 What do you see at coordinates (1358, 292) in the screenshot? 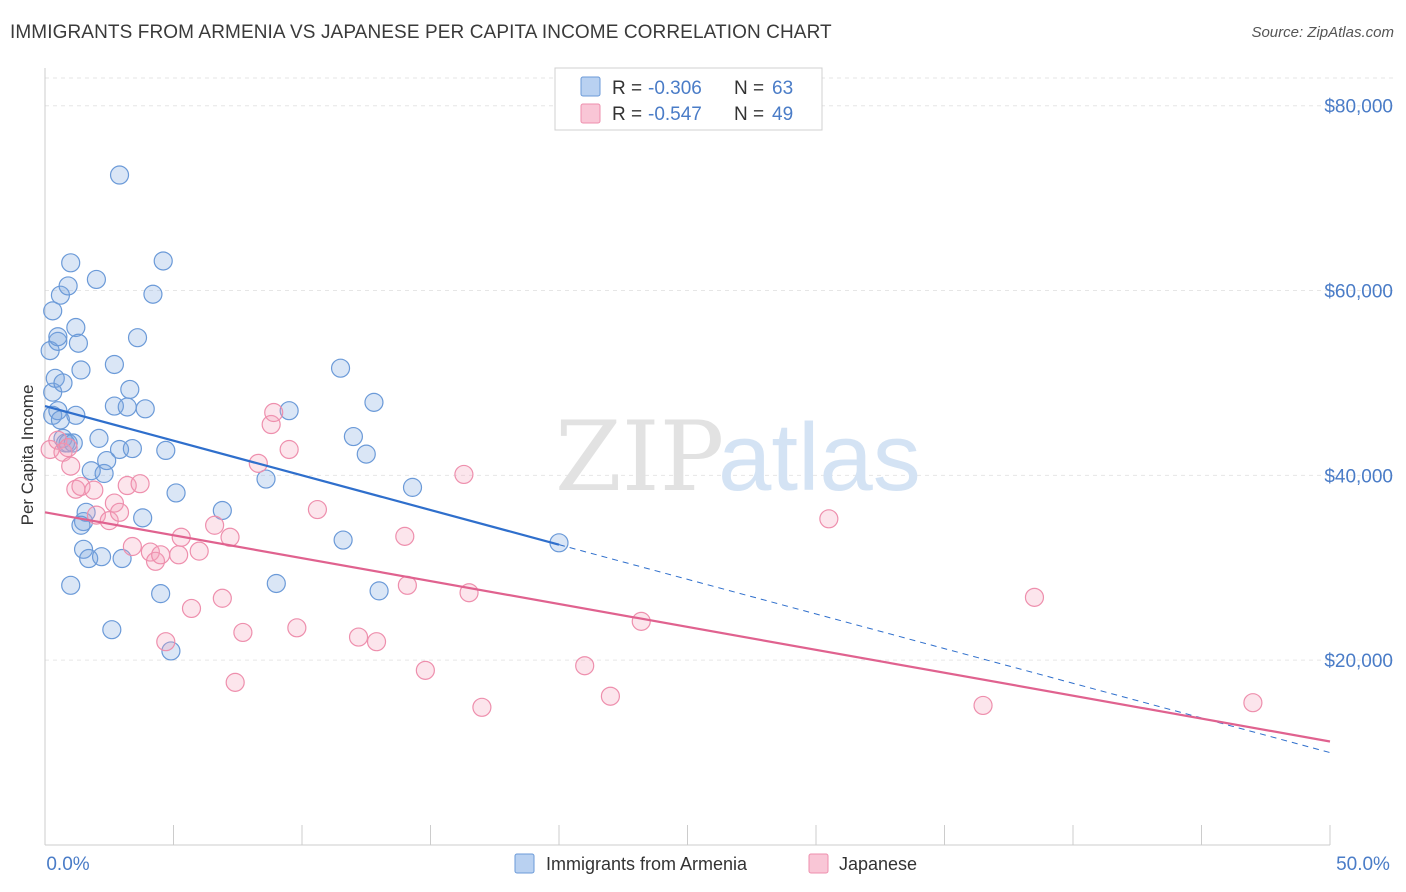
I see `y-tick-label: $60,000` at bounding box center [1358, 292].